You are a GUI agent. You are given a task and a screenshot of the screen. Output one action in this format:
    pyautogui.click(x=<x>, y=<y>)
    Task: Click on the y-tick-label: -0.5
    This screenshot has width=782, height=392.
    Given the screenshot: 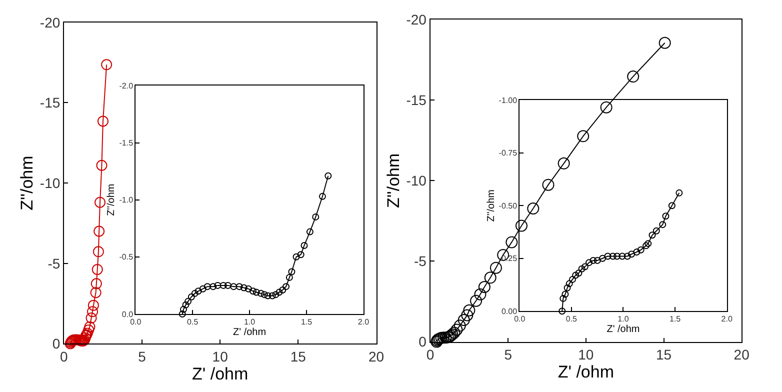 What is the action you would take?
    pyautogui.click(x=126, y=257)
    